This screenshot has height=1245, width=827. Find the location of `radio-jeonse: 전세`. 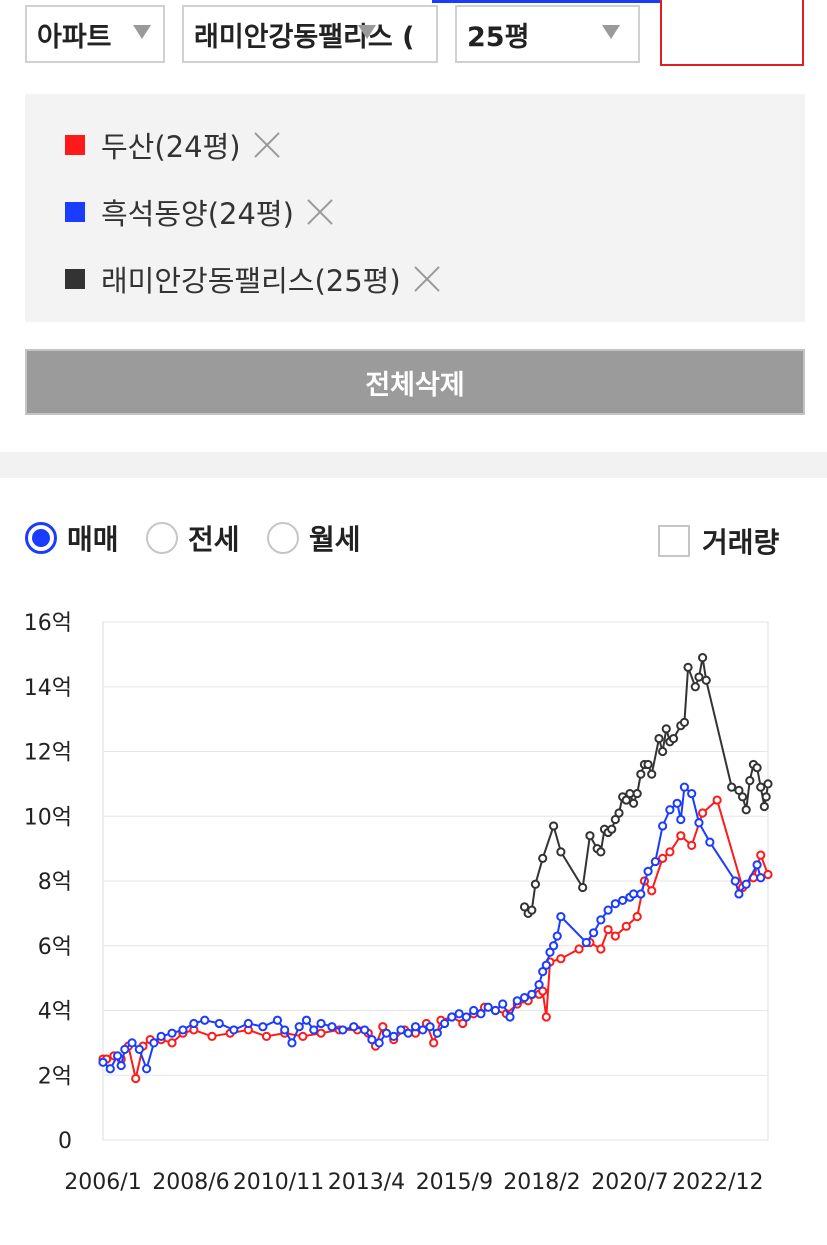

radio-jeonse: 전세 is located at coordinates (193, 538).